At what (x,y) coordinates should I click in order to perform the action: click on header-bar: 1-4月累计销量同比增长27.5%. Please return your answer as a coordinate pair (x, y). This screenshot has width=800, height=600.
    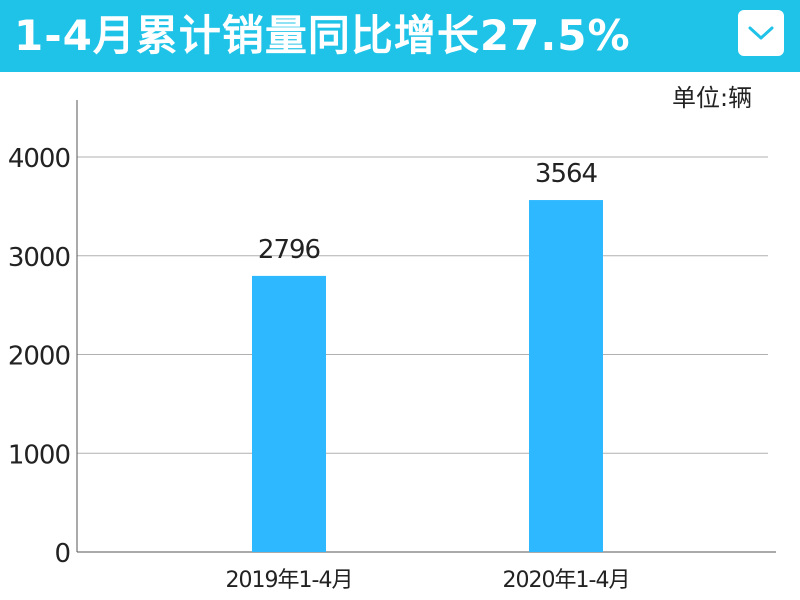
    Looking at the image, I should click on (400, 36).